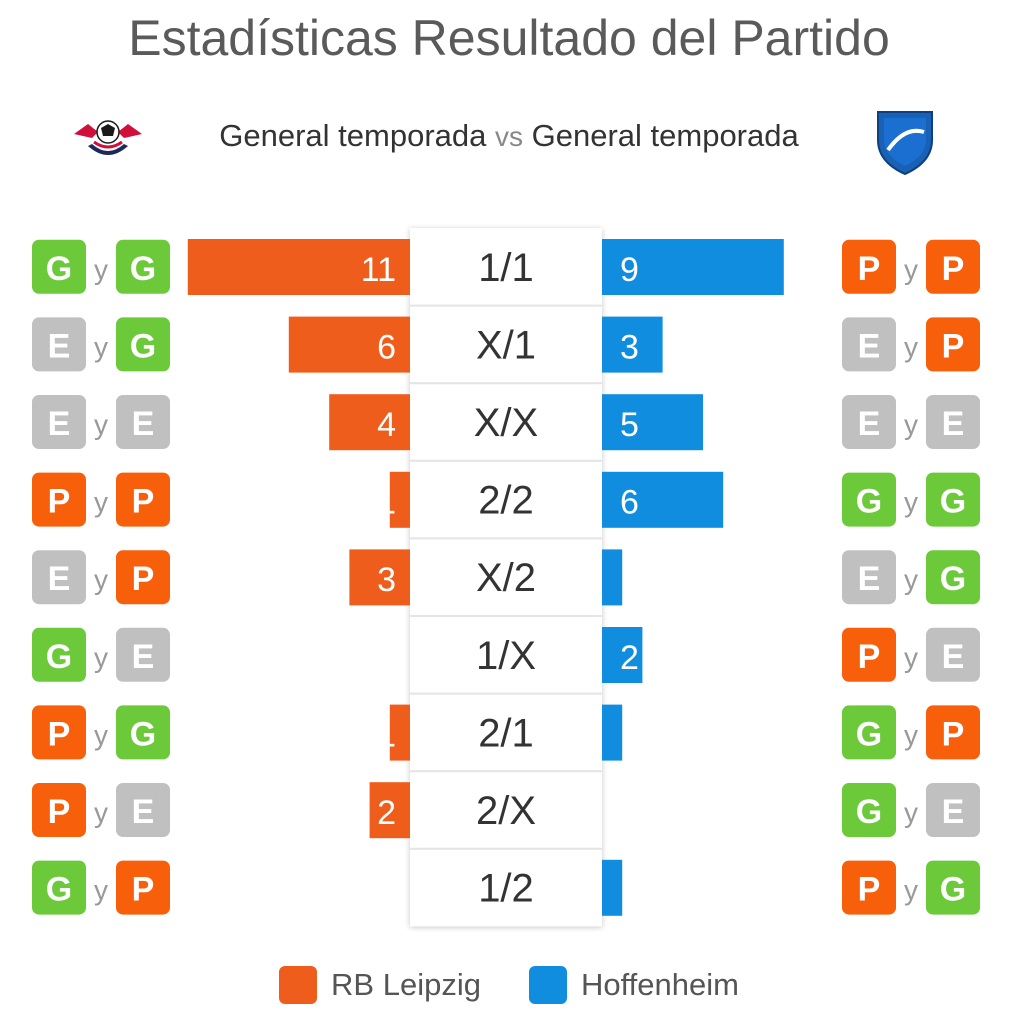  What do you see at coordinates (509, 985) in the screenshot?
I see `legend: RB Leipzig Hoffenheim` at bounding box center [509, 985].